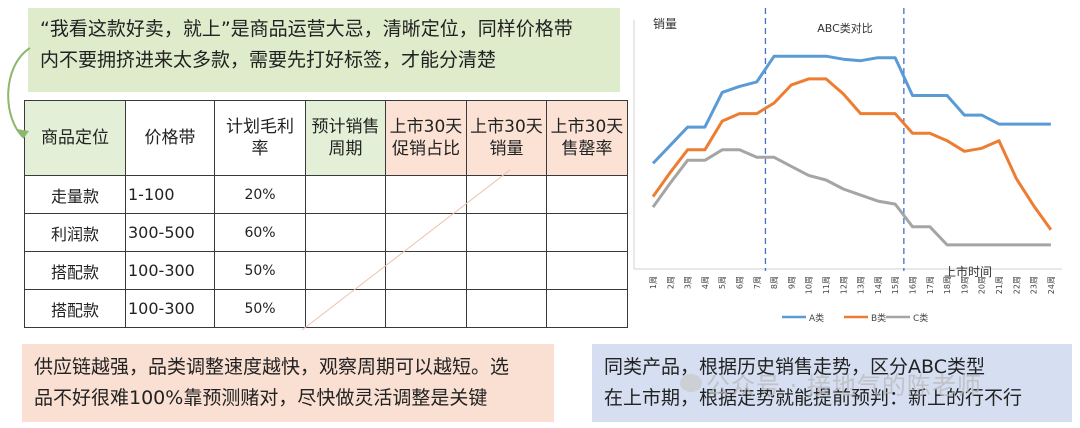 The image size is (1080, 428). What do you see at coordinates (653, 282) in the screenshot?
I see `x-tick-label: 1周` at bounding box center [653, 282].